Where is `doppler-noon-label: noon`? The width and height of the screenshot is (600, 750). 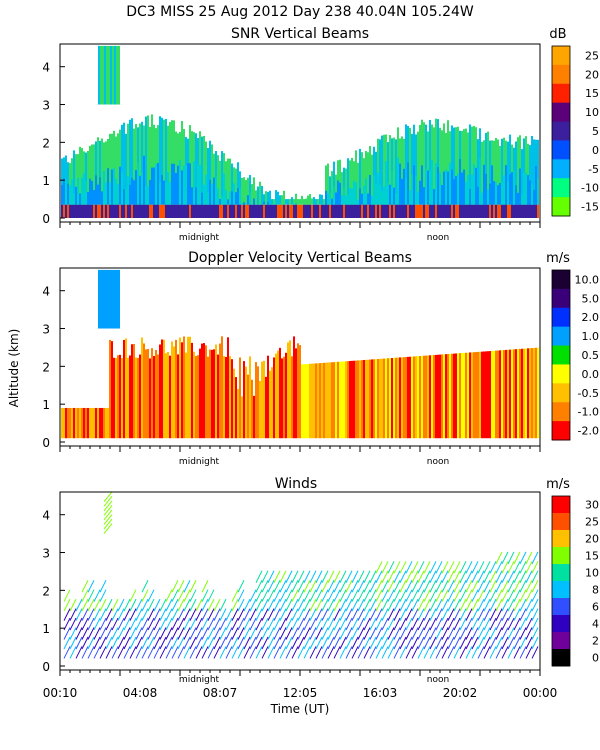 doppler-noon-label: noon is located at coordinates (438, 462).